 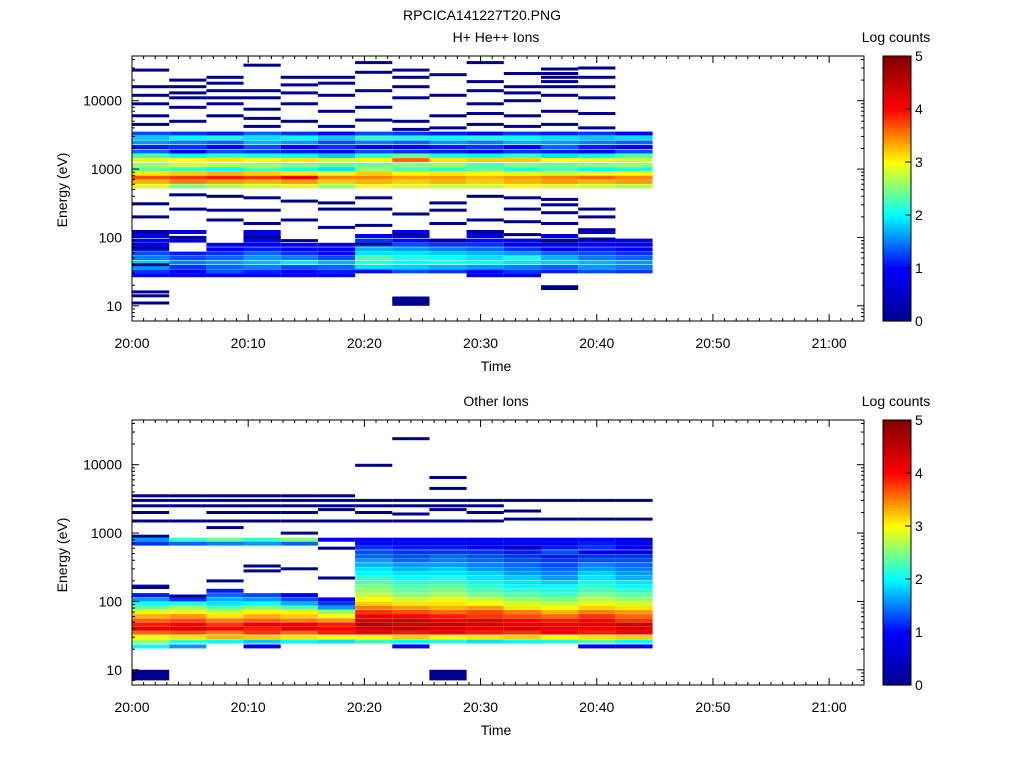 What do you see at coordinates (131, 343) in the screenshot?
I see `x-tick-label: 20:00` at bounding box center [131, 343].